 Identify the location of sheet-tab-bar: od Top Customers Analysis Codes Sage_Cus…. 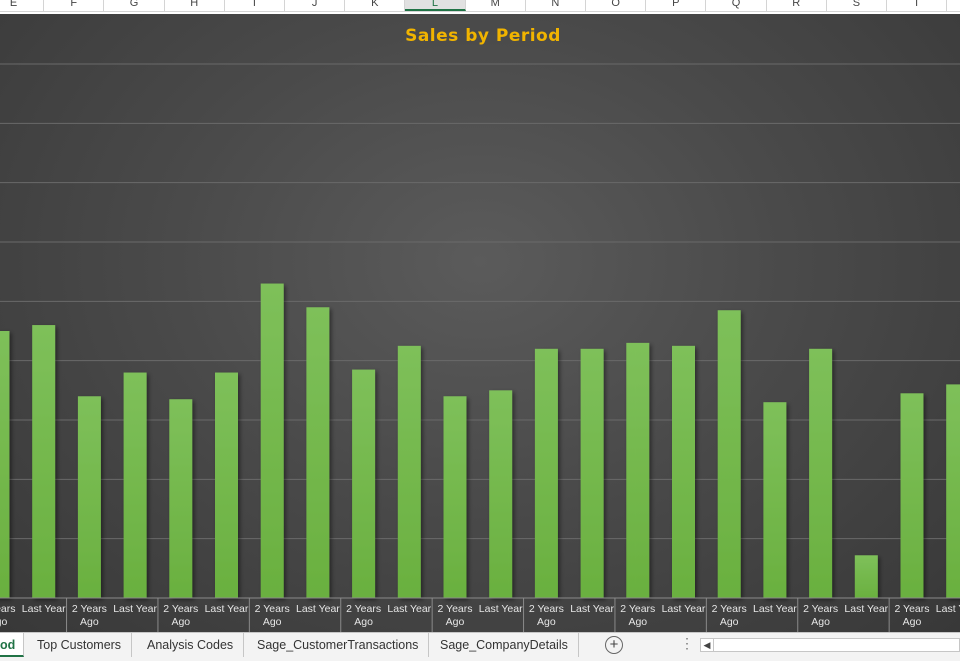
(480, 646).